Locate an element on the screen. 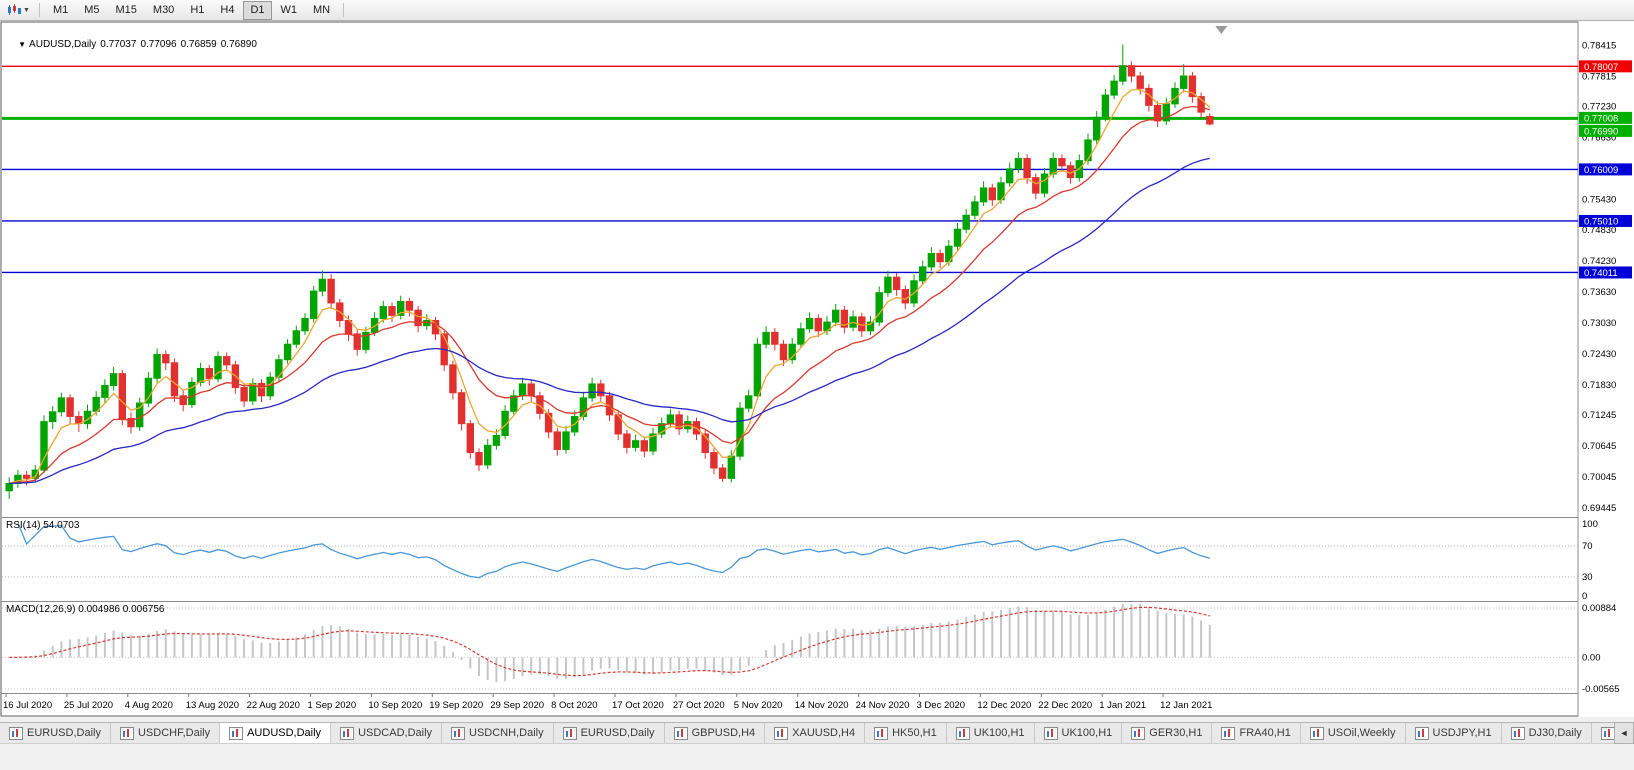 The height and width of the screenshot is (770, 1634). svg-text: 0.70045 is located at coordinates (1599, 477).